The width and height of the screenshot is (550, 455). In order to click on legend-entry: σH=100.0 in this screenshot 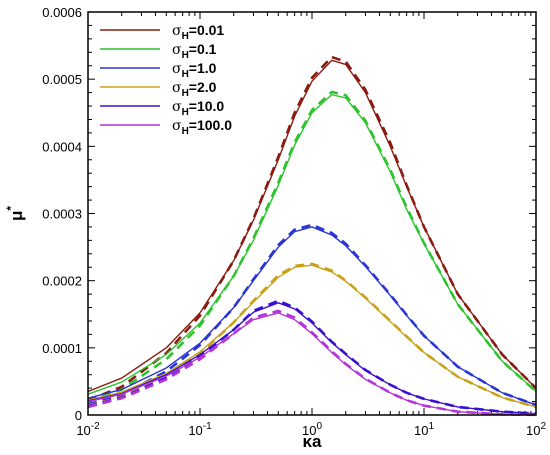, I will do `click(202, 127)`.